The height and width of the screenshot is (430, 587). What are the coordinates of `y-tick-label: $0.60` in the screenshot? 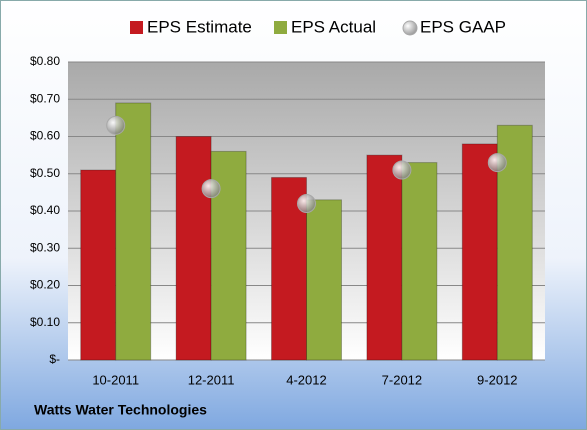 It's located at (45, 136).